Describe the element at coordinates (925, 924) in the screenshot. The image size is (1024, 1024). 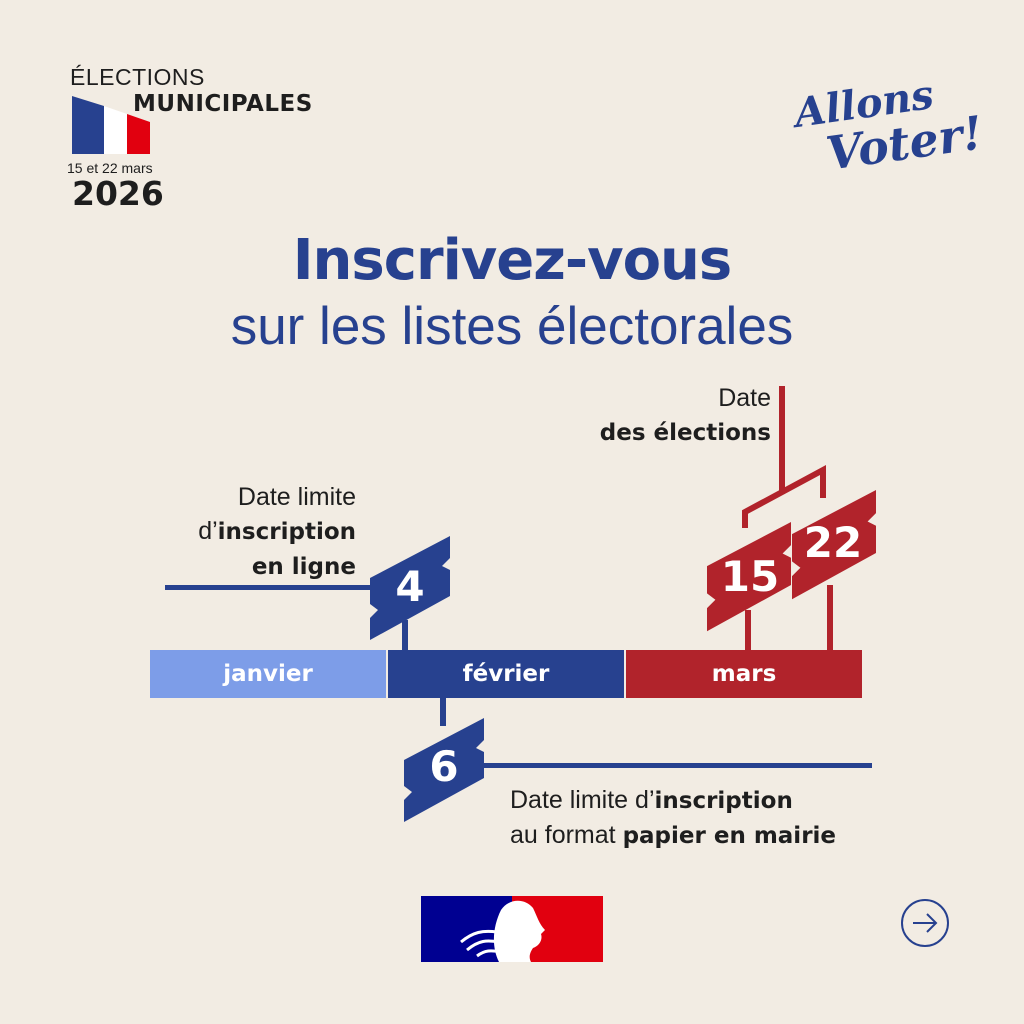
I see `next-arrow-icon` at that location.